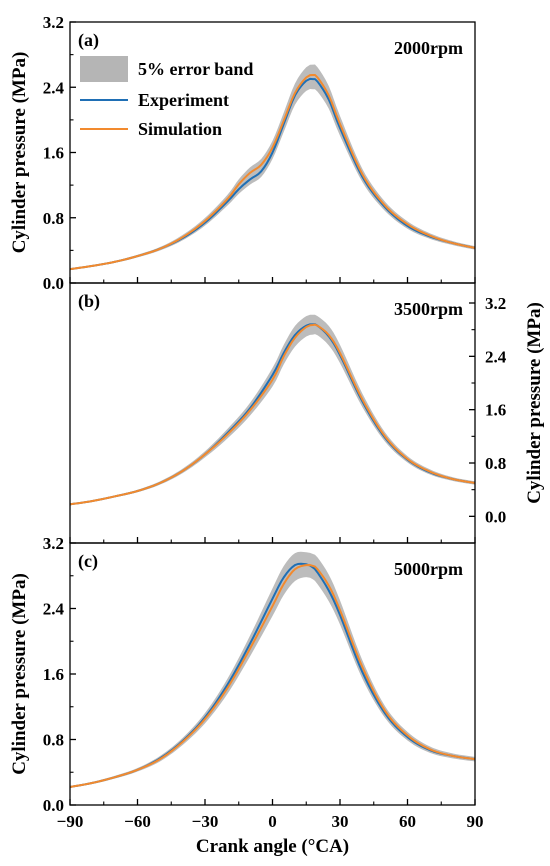 The width and height of the screenshot is (550, 866). What do you see at coordinates (183, 100) in the screenshot?
I see `legend-experiment-label: Experiment` at bounding box center [183, 100].